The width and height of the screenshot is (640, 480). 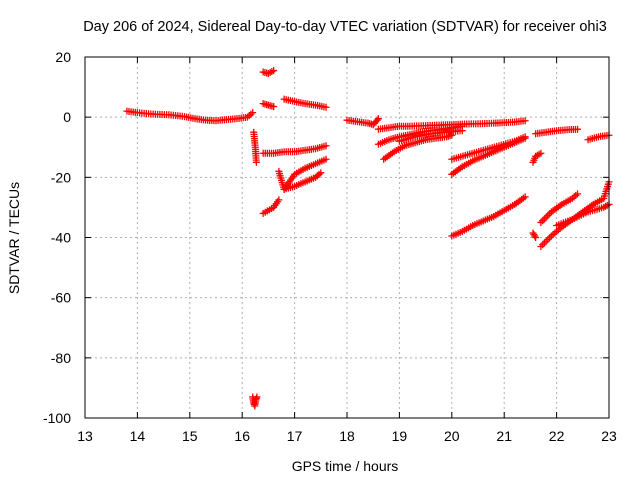 I want to click on x-tick-label: 18, so click(x=347, y=436).